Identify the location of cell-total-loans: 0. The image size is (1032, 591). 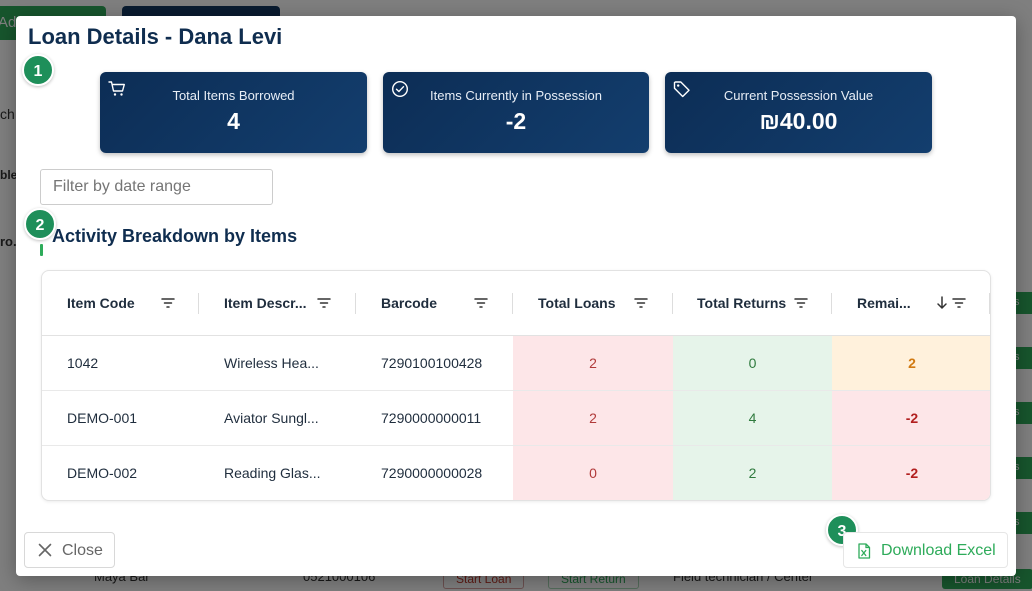
(593, 473).